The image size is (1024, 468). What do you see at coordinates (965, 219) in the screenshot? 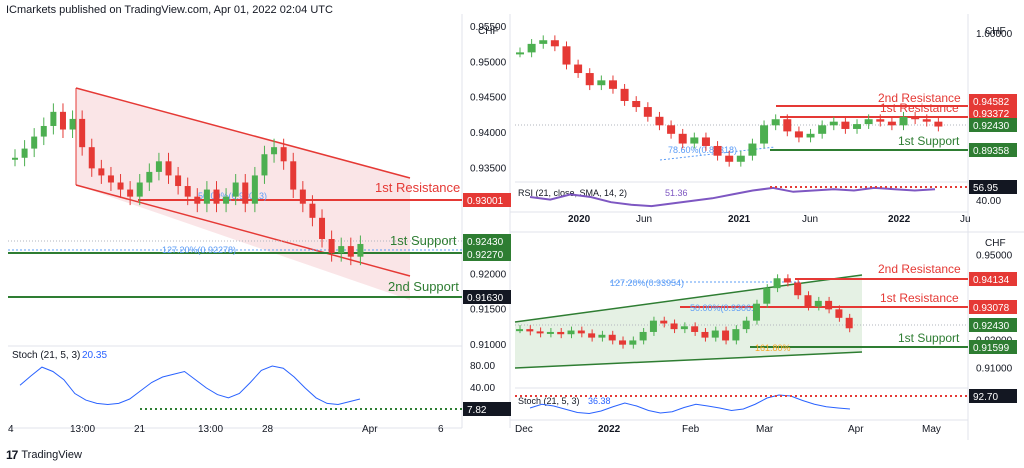
I see `rt-x-tick: Ju` at bounding box center [965, 219].